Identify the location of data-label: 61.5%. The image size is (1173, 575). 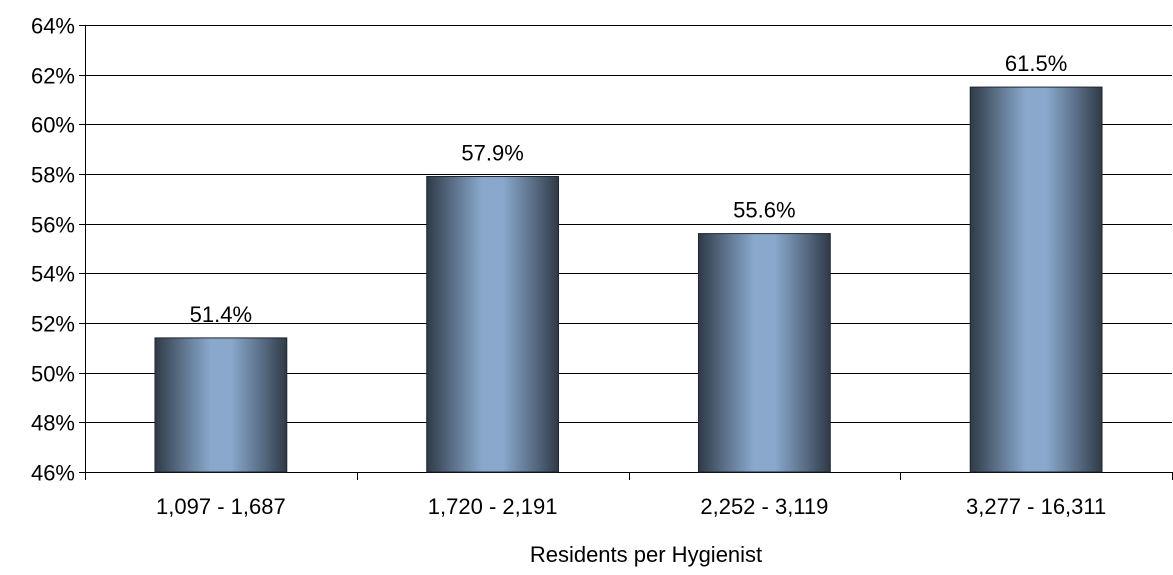
(1036, 63).